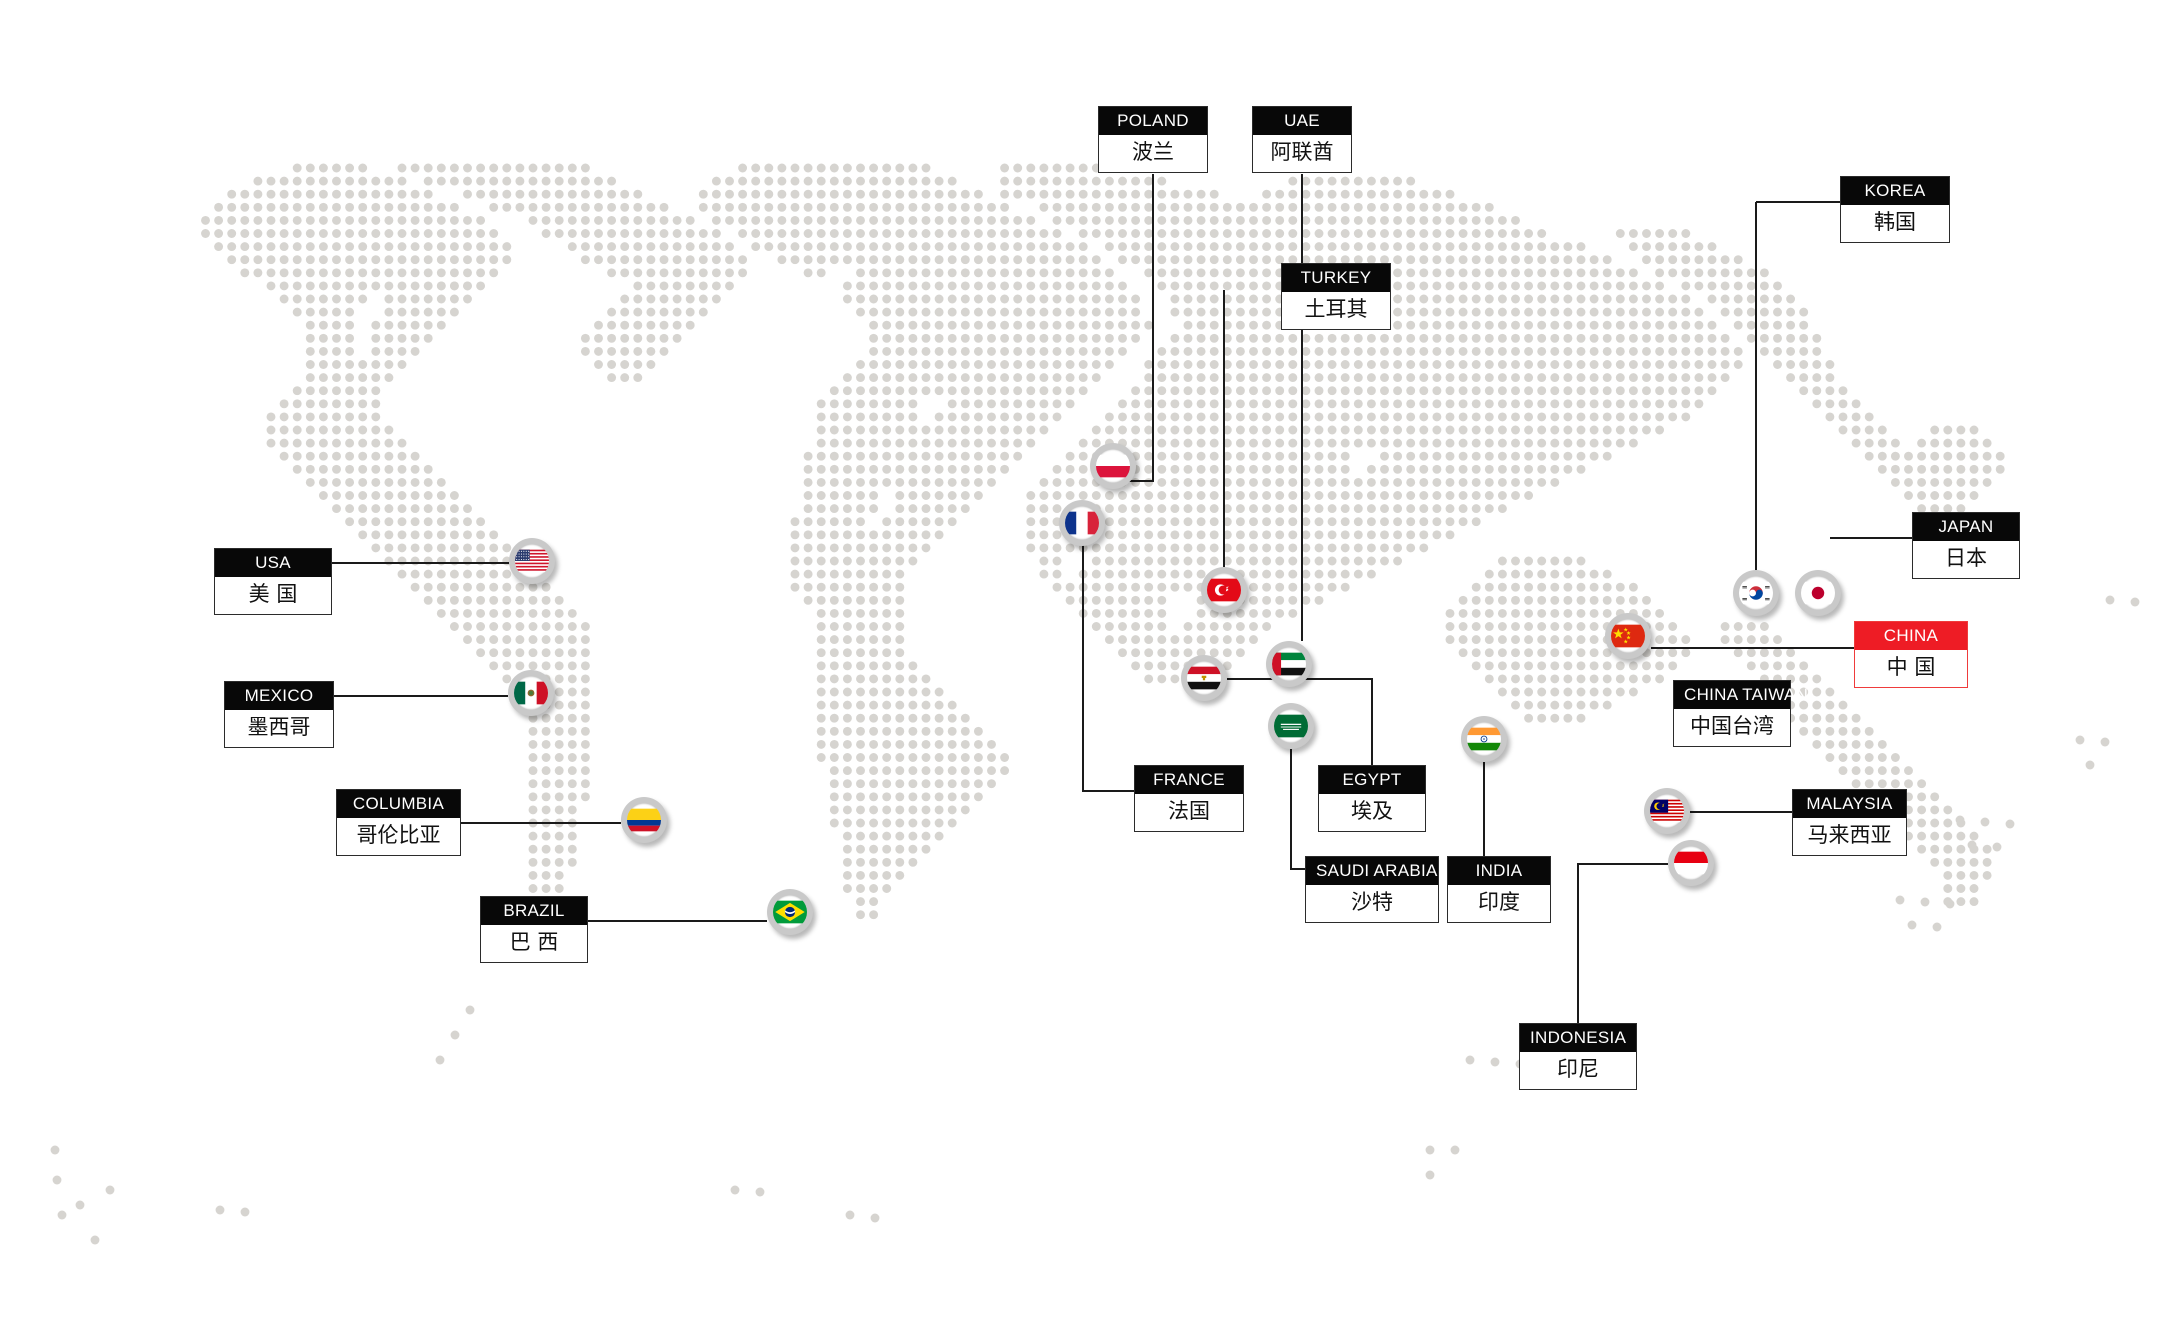  I want to click on country-label-france: FRANCE 法国, so click(1189, 798).